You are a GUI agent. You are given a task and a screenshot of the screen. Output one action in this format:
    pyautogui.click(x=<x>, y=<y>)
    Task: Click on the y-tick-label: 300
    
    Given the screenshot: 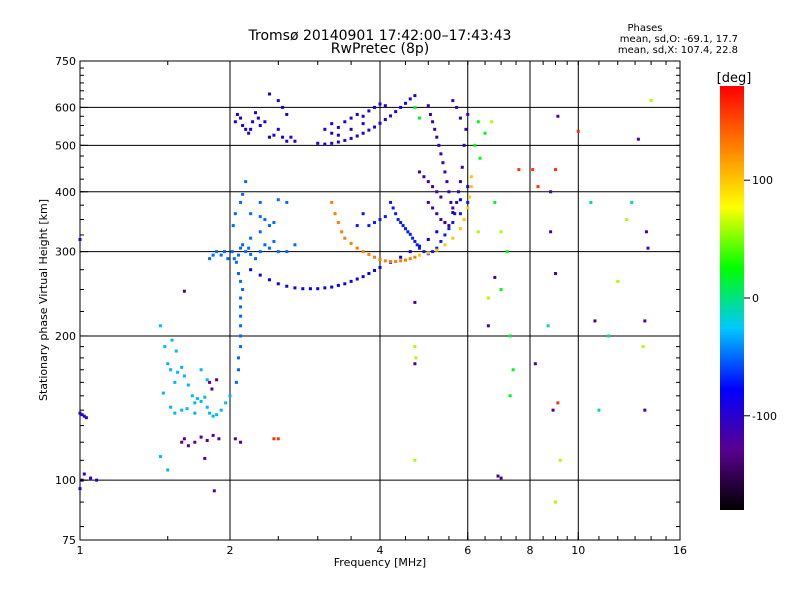 What is the action you would take?
    pyautogui.click(x=65, y=252)
    